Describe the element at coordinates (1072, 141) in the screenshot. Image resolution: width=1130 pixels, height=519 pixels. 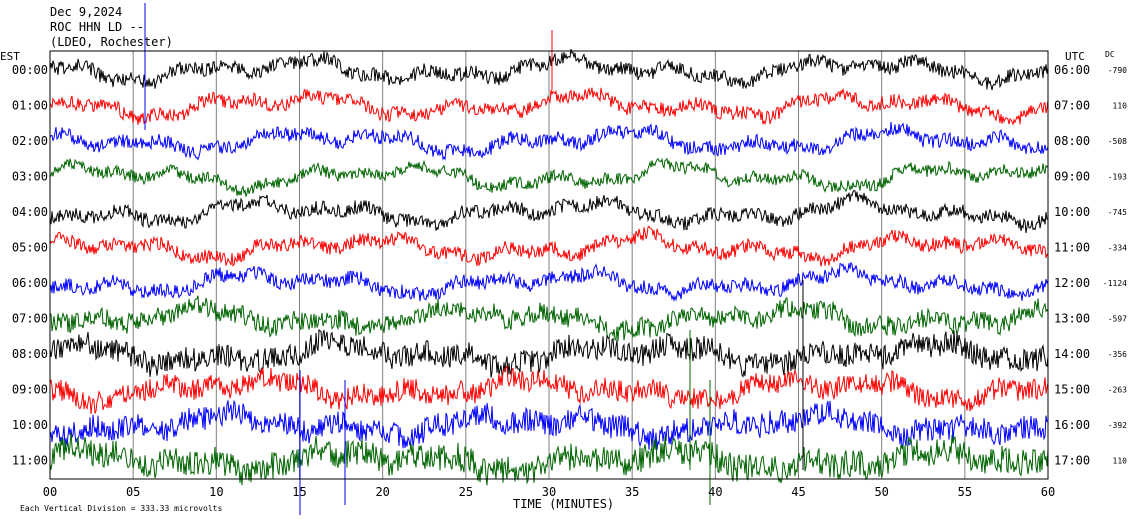
I see `utc-hour-label: 08:00` at that location.